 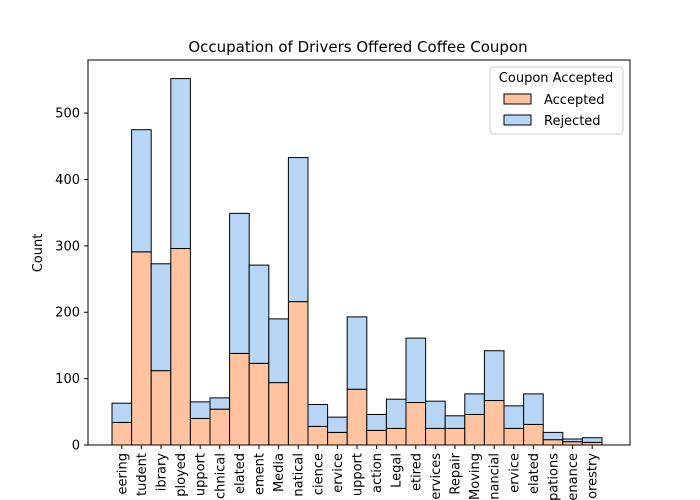 What do you see at coordinates (593, 476) in the screenshot?
I see `x-tick-label: orestry` at bounding box center [593, 476].